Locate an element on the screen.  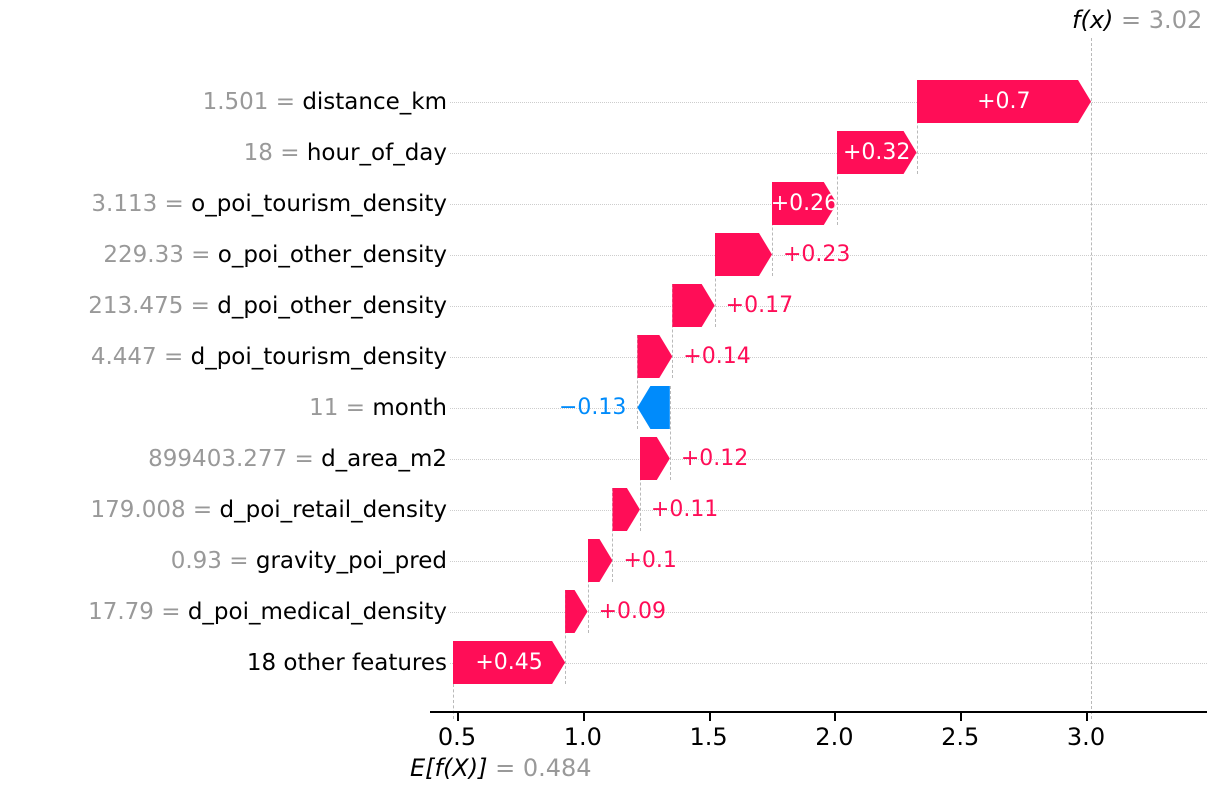
feature-label: 17.79 = d_poi_medical_density is located at coordinates (223, 612).